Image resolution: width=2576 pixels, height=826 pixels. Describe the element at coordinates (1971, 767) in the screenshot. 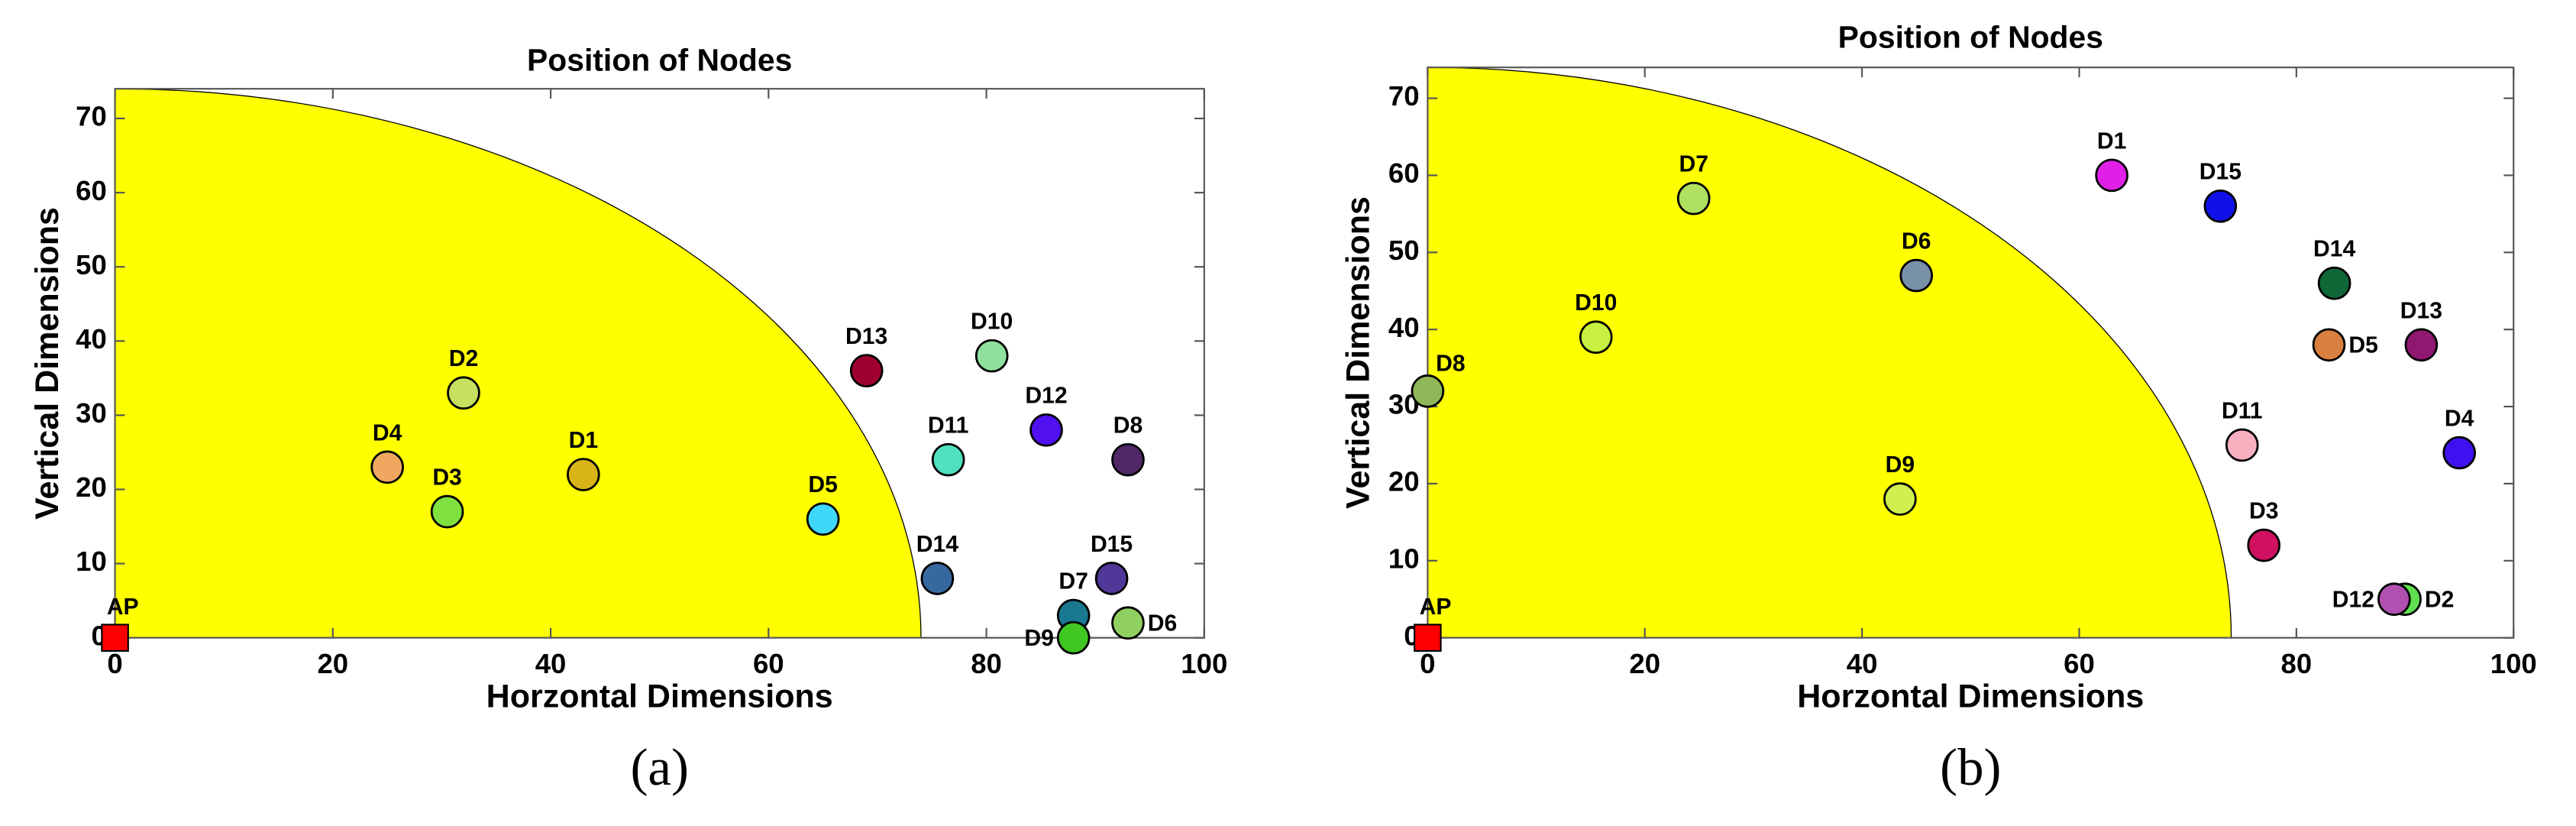

I see `caption: (b)` at that location.